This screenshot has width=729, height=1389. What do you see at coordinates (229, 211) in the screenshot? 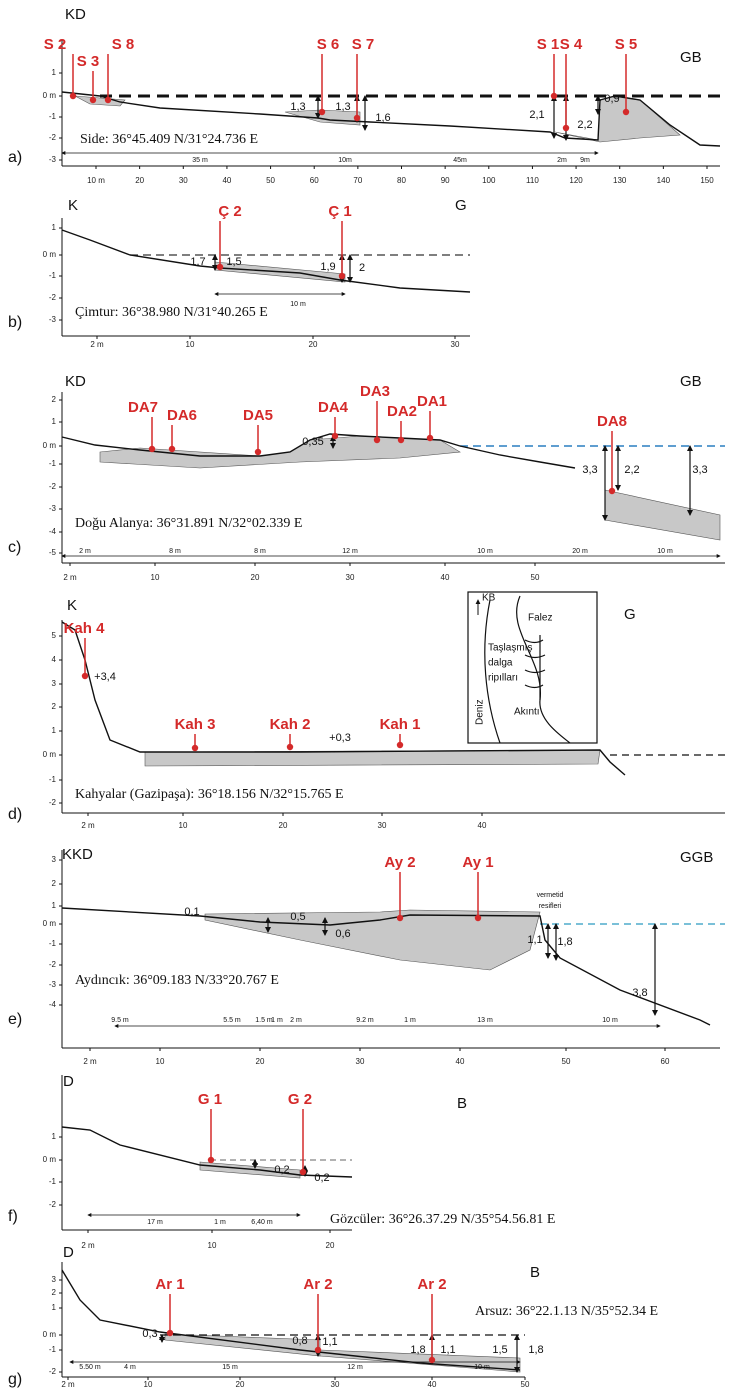
I see `station-label: Ç 2` at bounding box center [229, 211].